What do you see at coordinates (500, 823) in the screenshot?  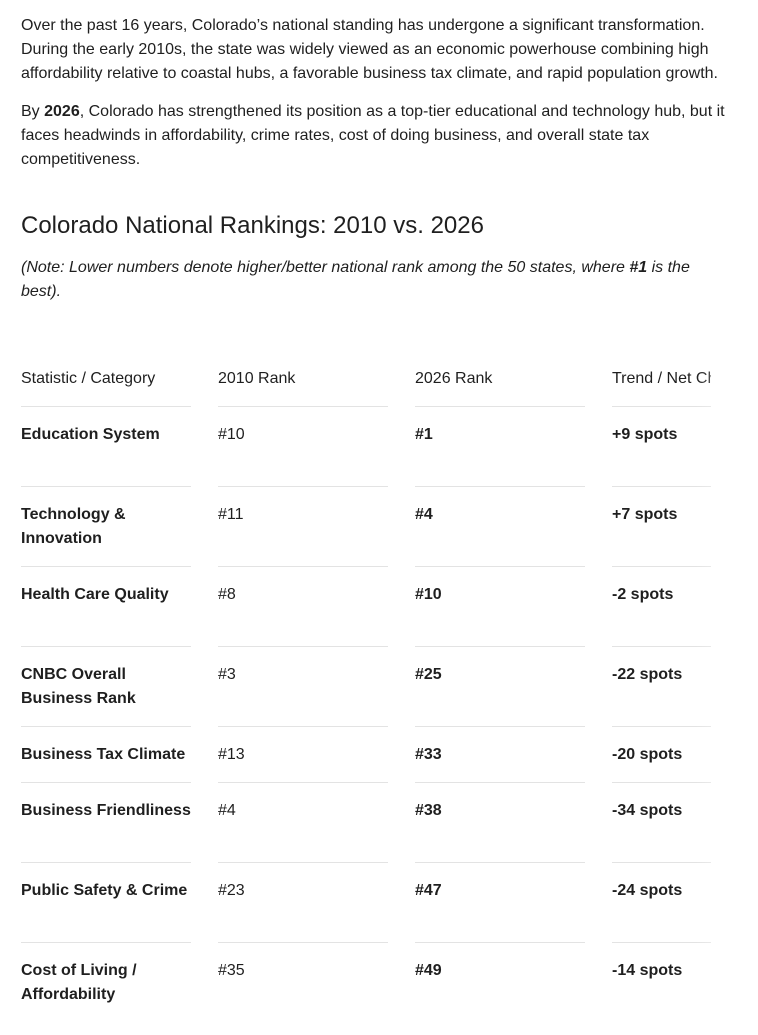 I see `row-rank-2026: #38` at bounding box center [500, 823].